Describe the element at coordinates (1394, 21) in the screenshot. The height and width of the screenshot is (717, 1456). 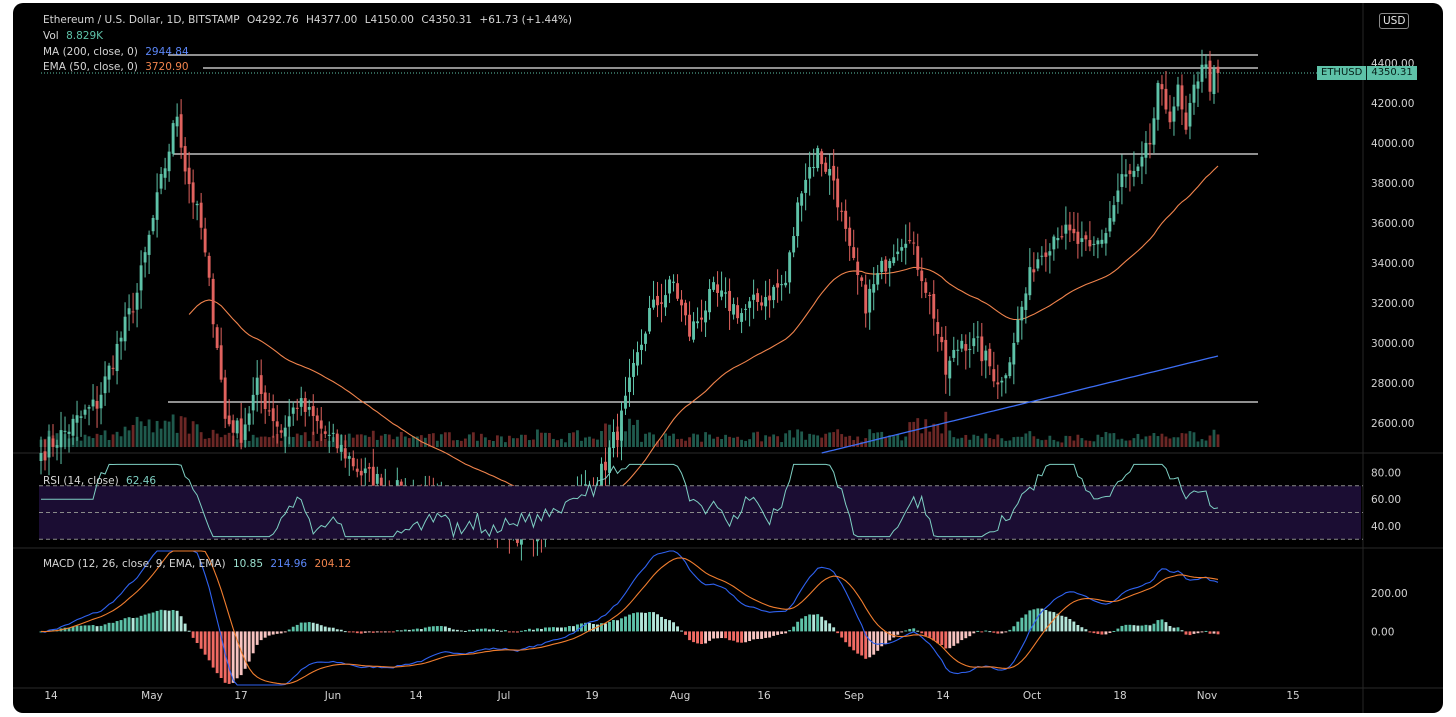
I see `currency-badge: USD` at that location.